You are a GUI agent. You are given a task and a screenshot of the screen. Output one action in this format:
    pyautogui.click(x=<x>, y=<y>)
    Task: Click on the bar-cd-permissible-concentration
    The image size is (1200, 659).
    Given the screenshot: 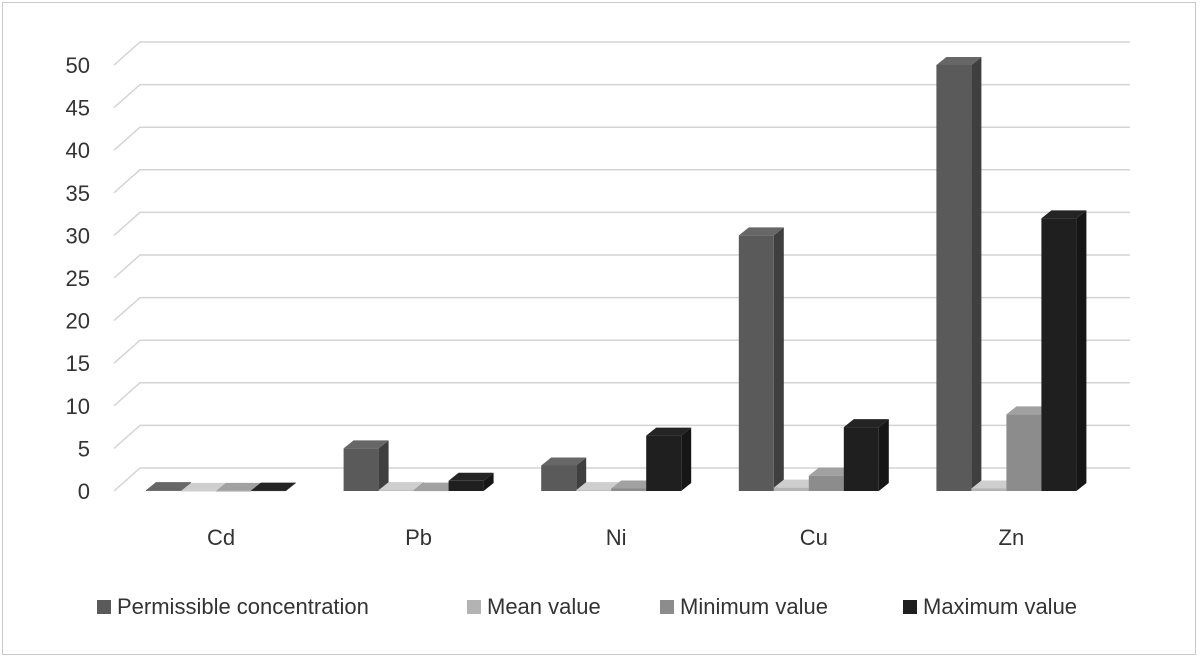 What is the action you would take?
    pyautogui.click(x=168, y=486)
    